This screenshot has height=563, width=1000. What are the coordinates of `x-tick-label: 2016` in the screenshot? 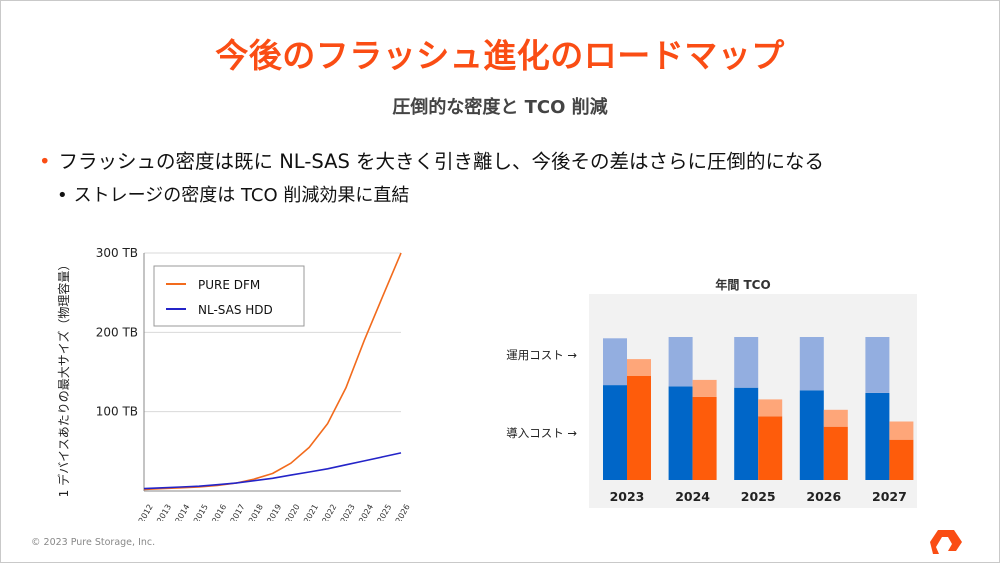 It's located at (219, 512).